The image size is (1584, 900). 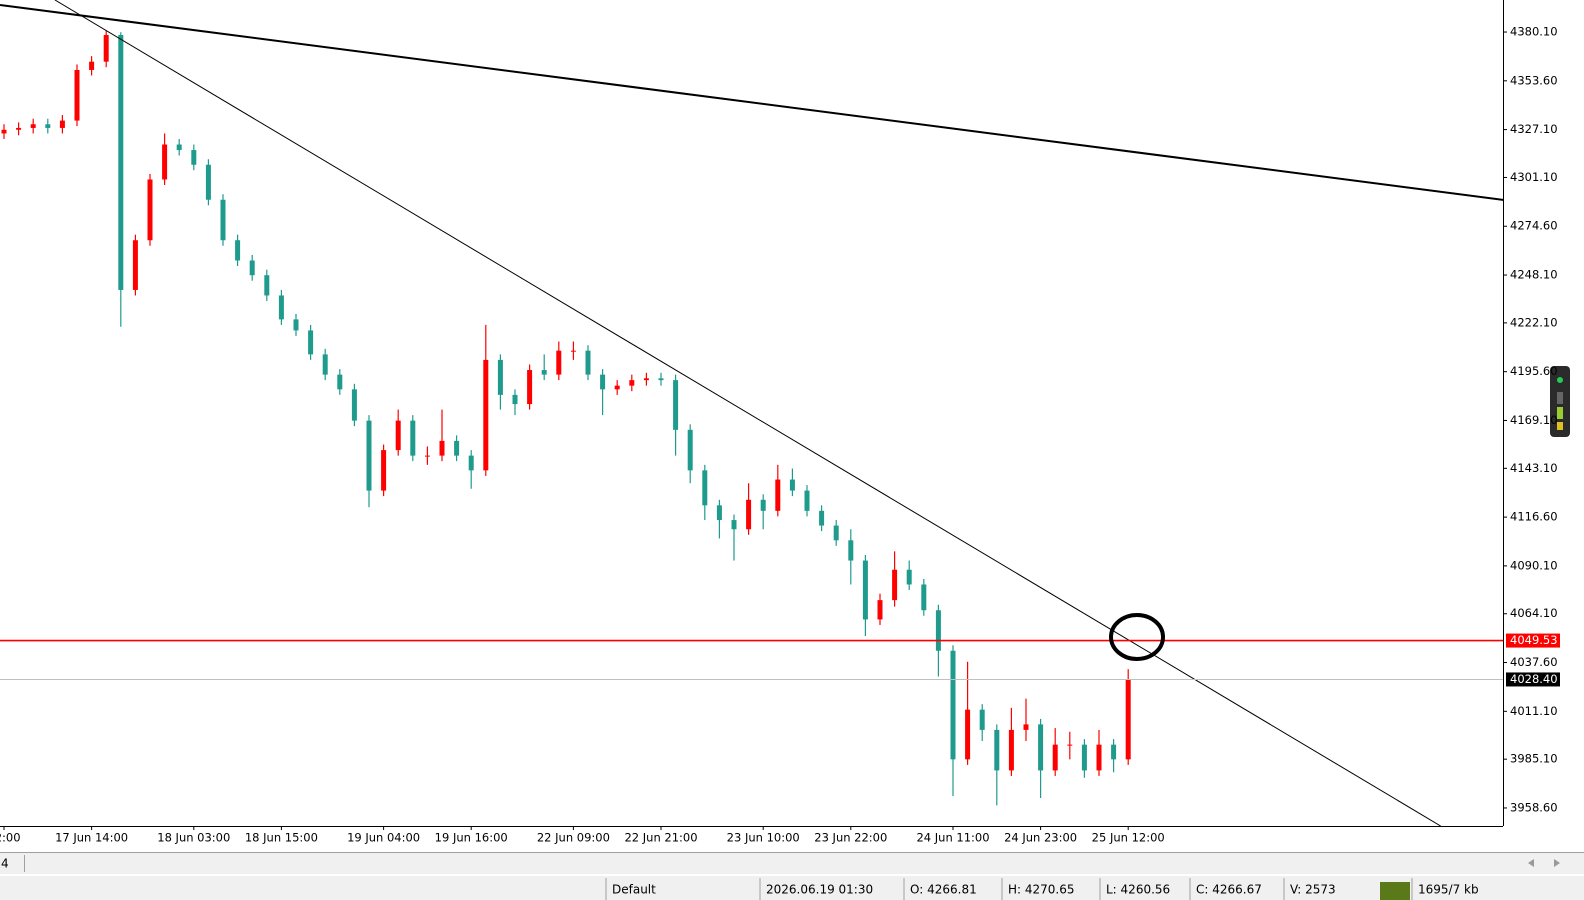 I want to click on status-bar, so click(x=792, y=888).